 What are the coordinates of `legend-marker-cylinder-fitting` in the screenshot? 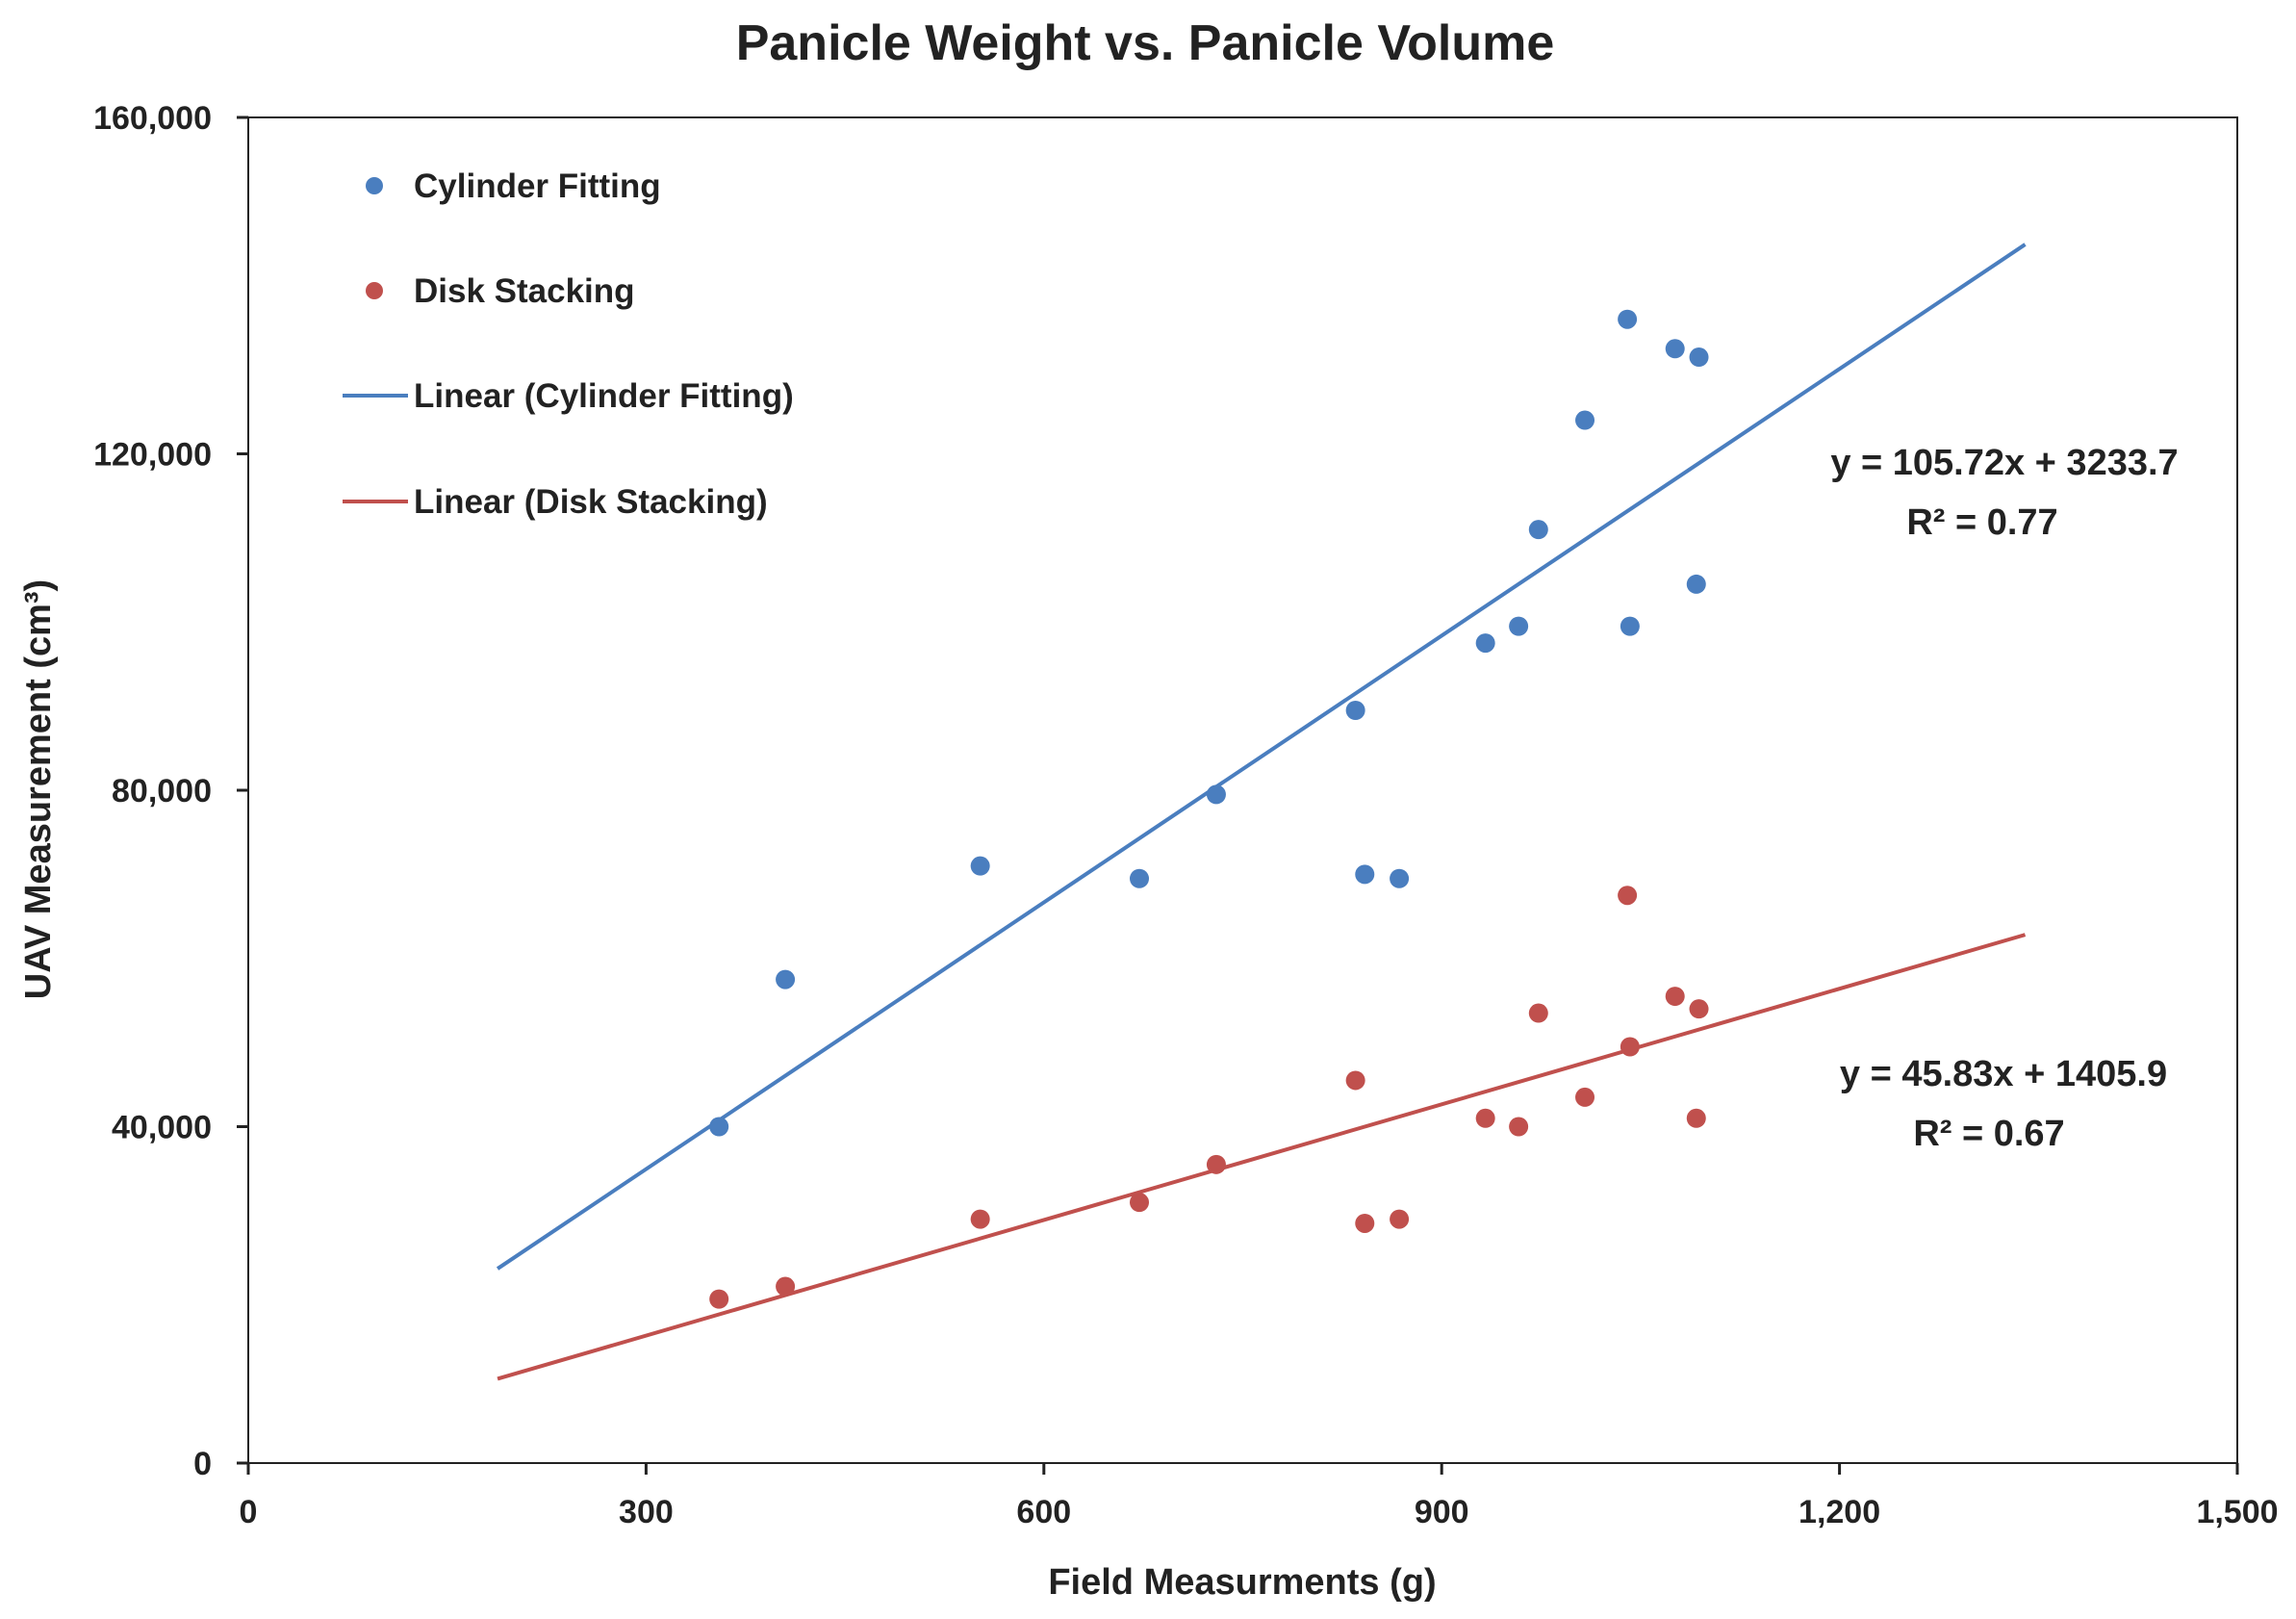 It's located at (374, 186).